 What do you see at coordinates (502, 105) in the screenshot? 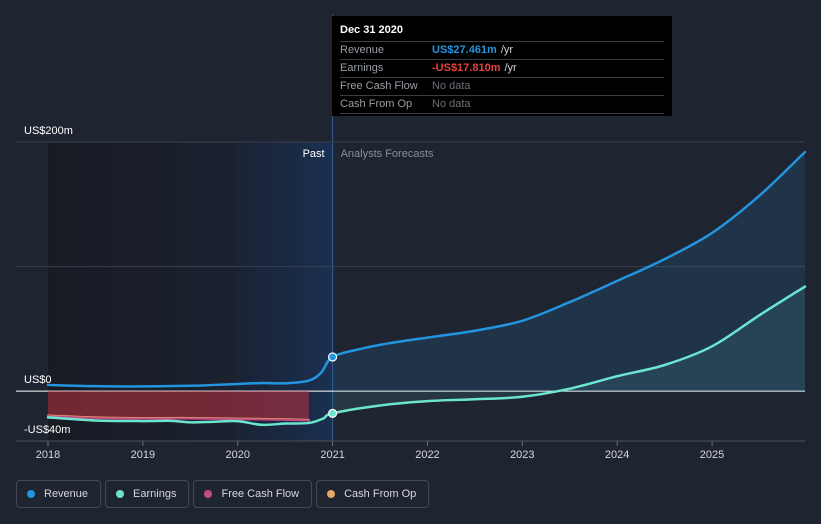
I see `tooltip-row-cash-from-op: Cash From Op No data` at bounding box center [502, 105].